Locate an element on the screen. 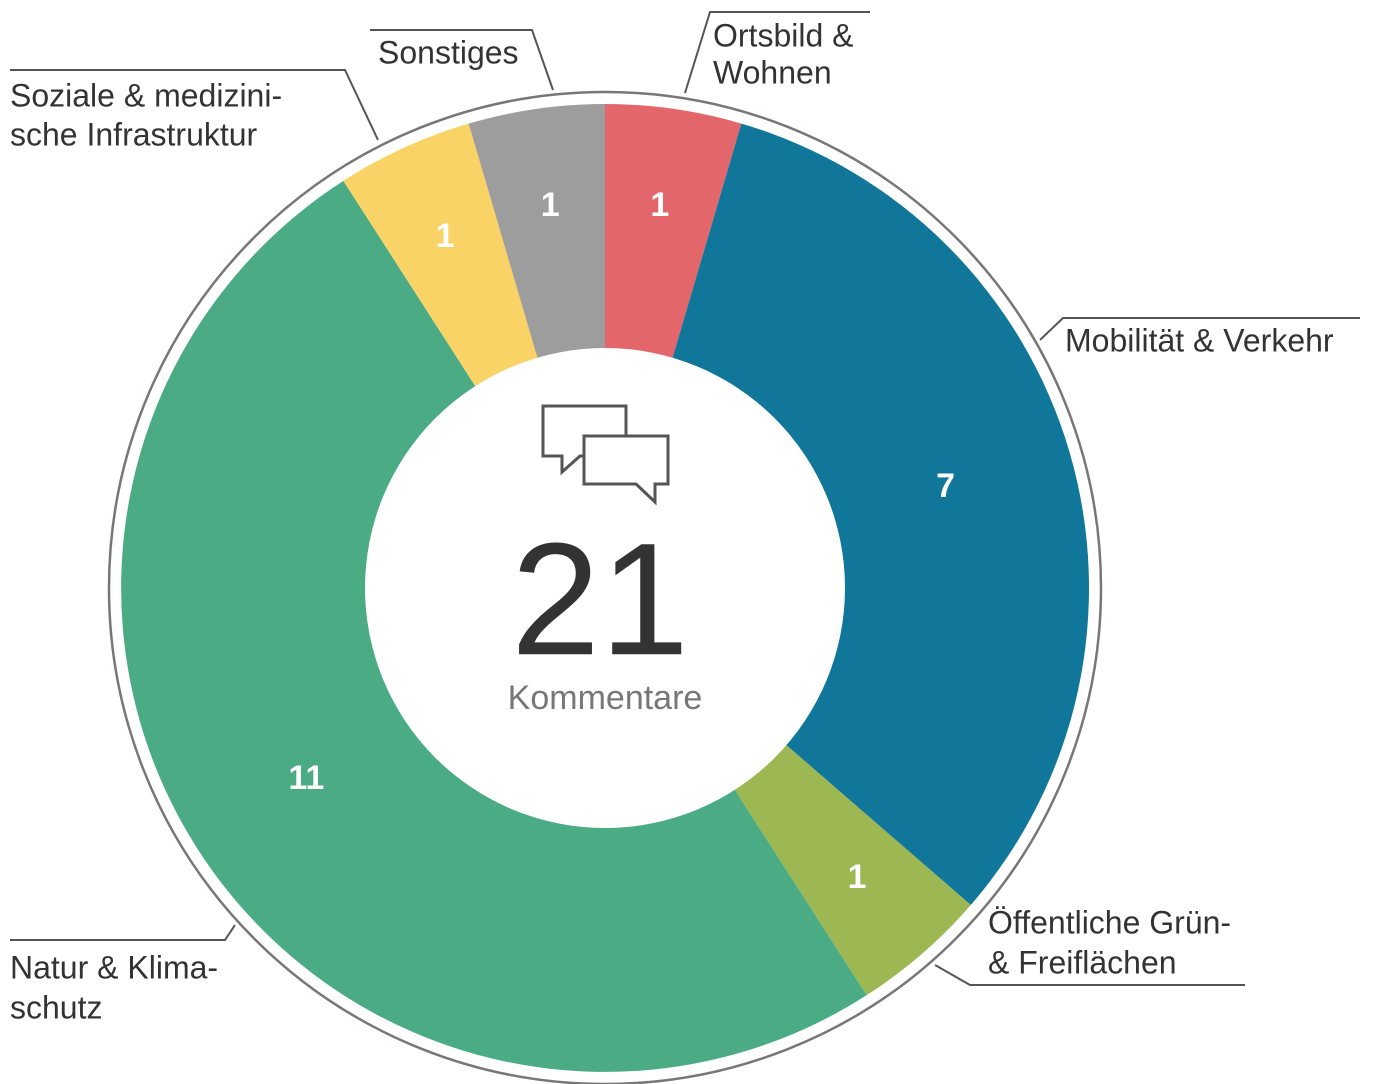 The width and height of the screenshot is (1373, 1084). comment-icon is located at coordinates (605, 455).